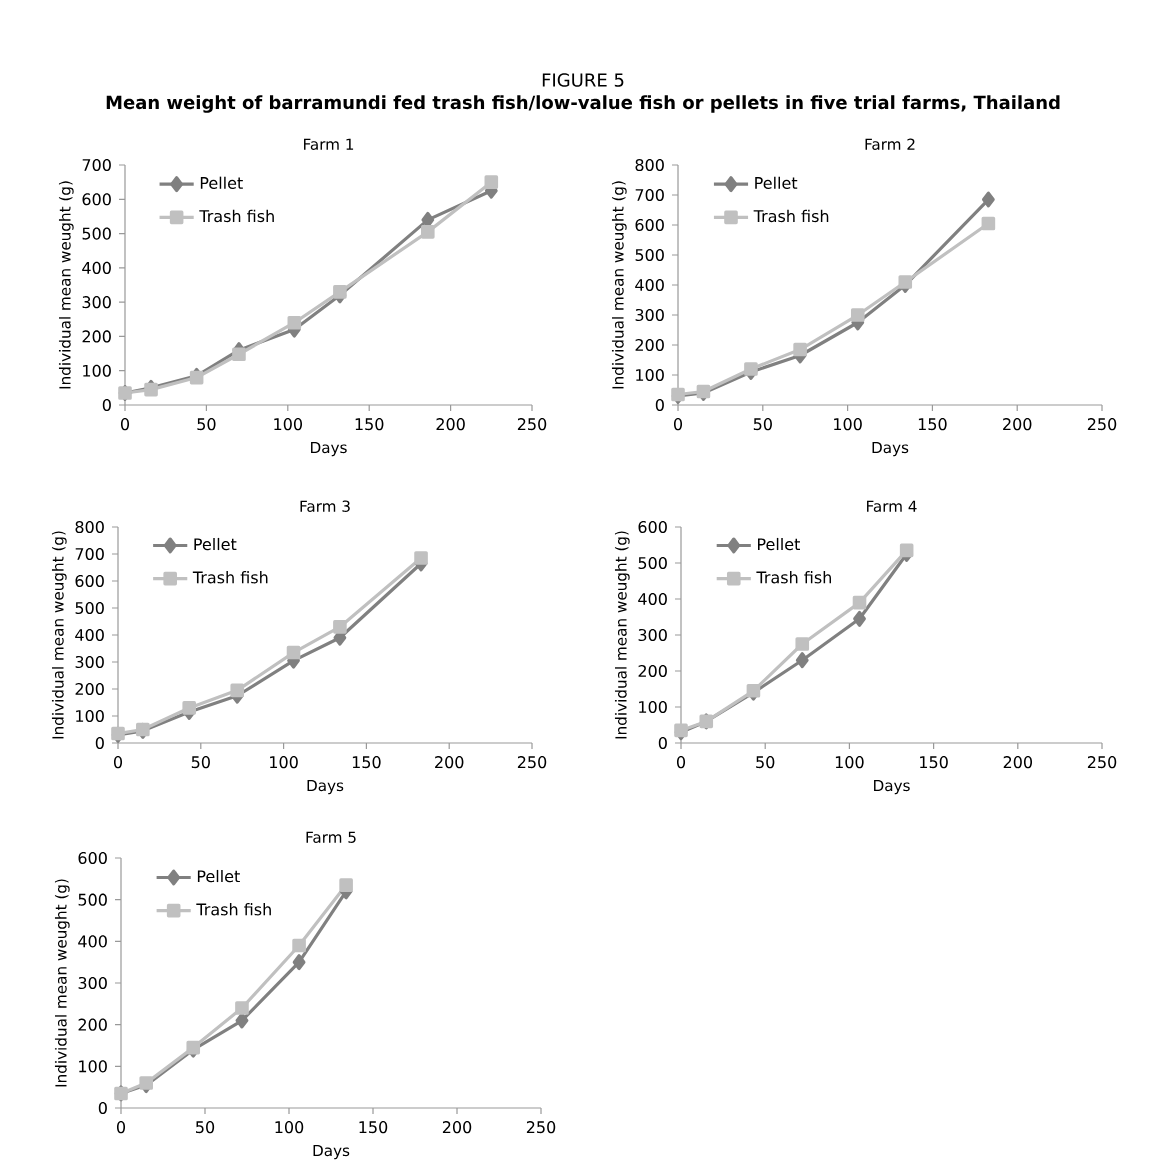 The width and height of the screenshot is (1167, 1167). I want to click on chart-title: Farm 4, so click(892, 506).